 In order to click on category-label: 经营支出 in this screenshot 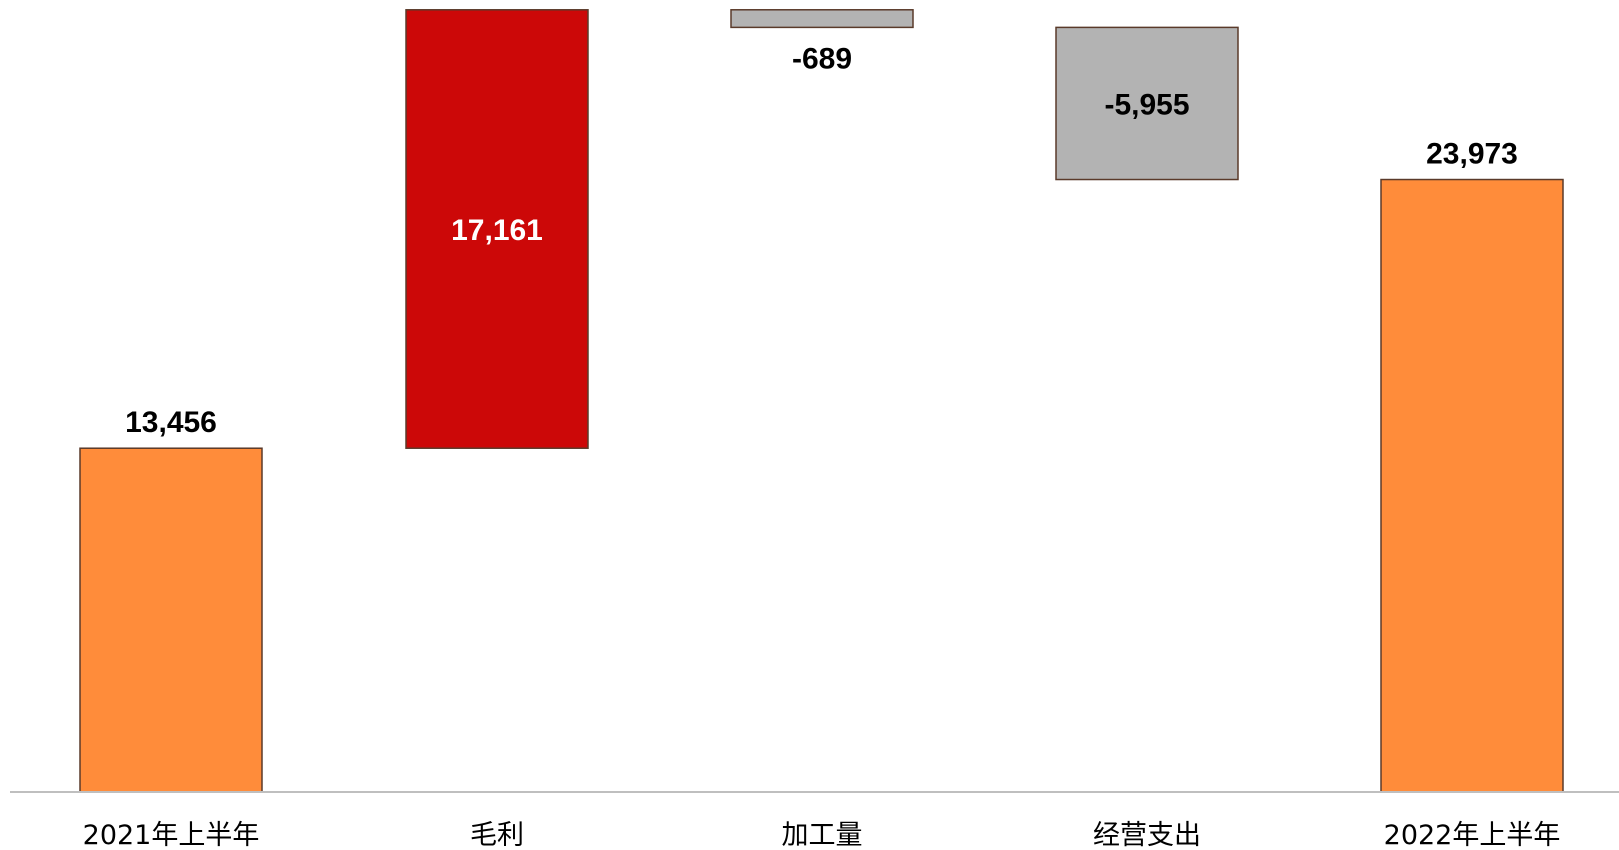, I will do `click(1147, 835)`.